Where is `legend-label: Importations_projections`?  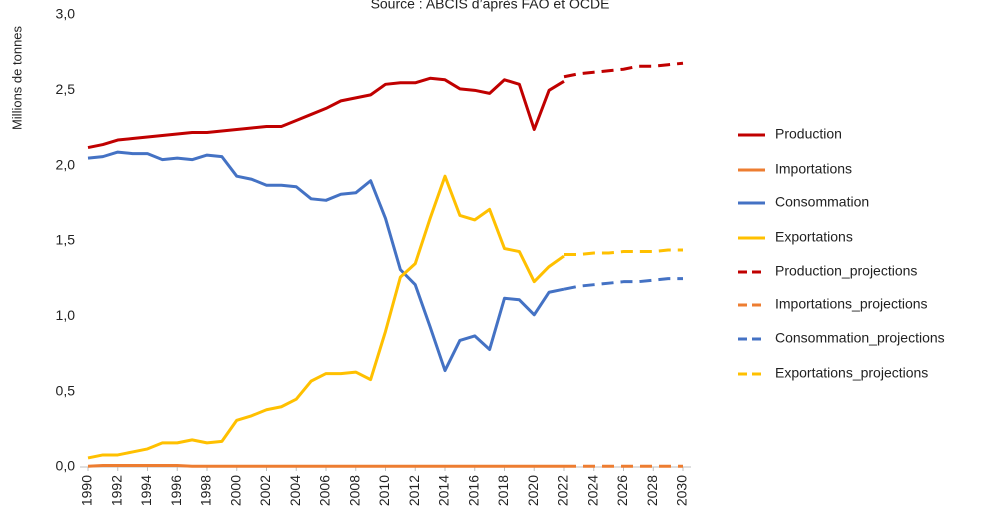
legend-label: Importations_projections is located at coordinates (851, 304).